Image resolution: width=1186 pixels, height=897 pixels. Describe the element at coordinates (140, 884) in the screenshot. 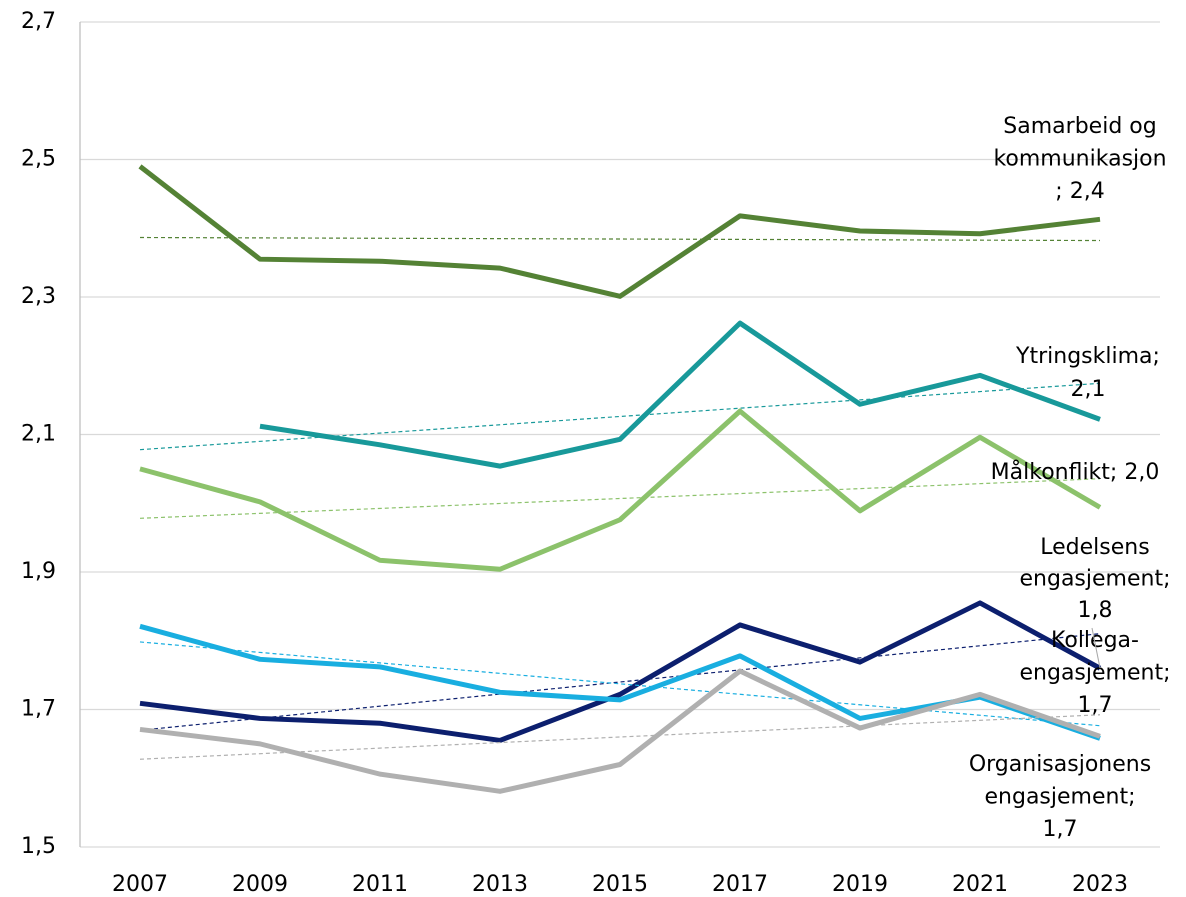

I see `x-tick-label: 2007` at that location.